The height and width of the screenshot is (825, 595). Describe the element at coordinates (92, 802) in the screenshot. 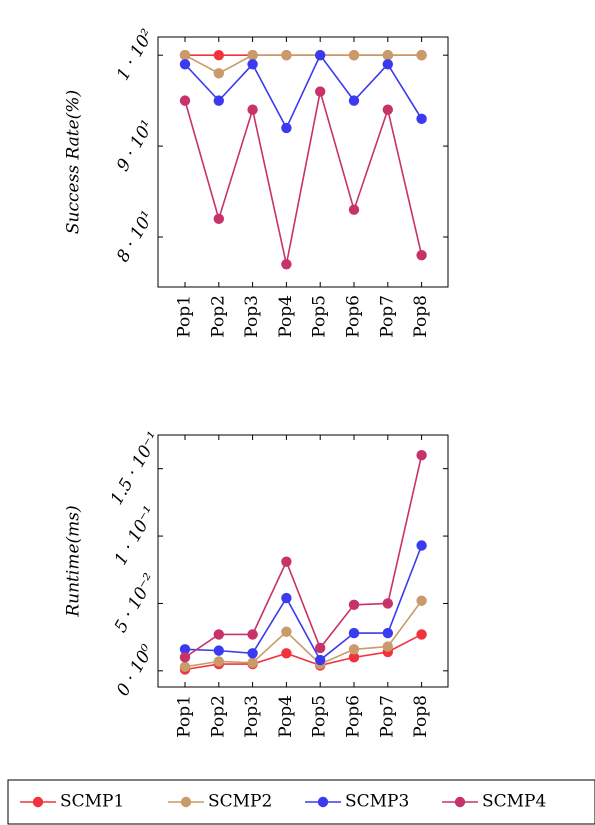

I see `legend-label-scmp1: SCMP1` at that location.